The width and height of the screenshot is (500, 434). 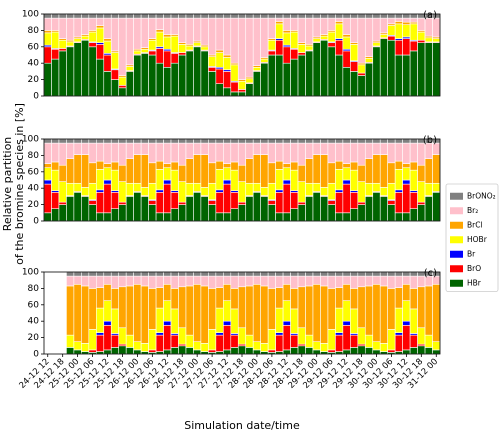 I want to click on legend-label: HBr, so click(x=474, y=282).